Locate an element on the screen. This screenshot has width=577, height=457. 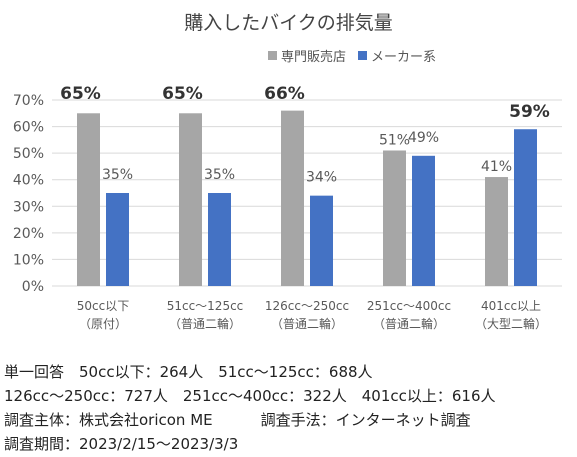
note-survey-entity: 調査主体：株式会社oricon ME is located at coordinates (108, 420).